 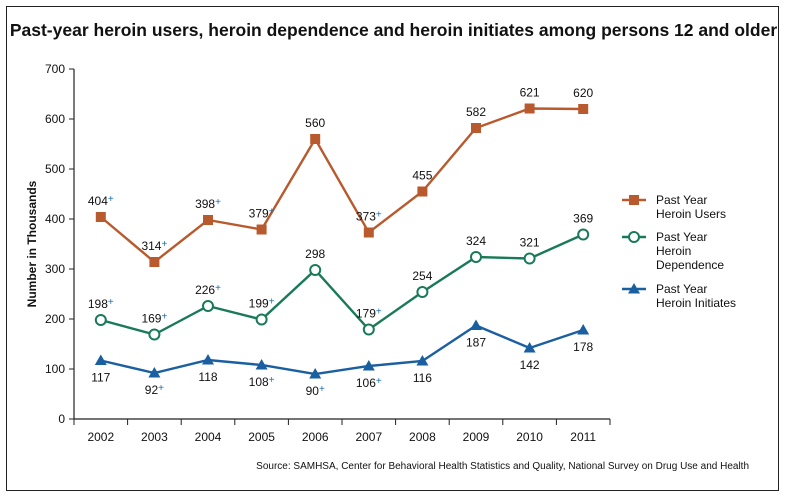 I want to click on y-tick-label: 600, so click(x=55, y=119).